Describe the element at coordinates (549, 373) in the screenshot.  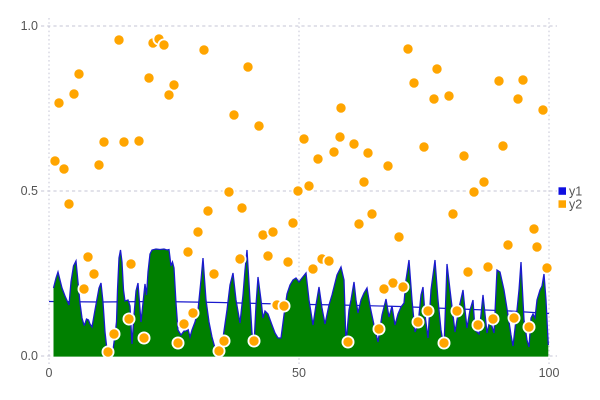
I see `svg-text: 100` at that location.